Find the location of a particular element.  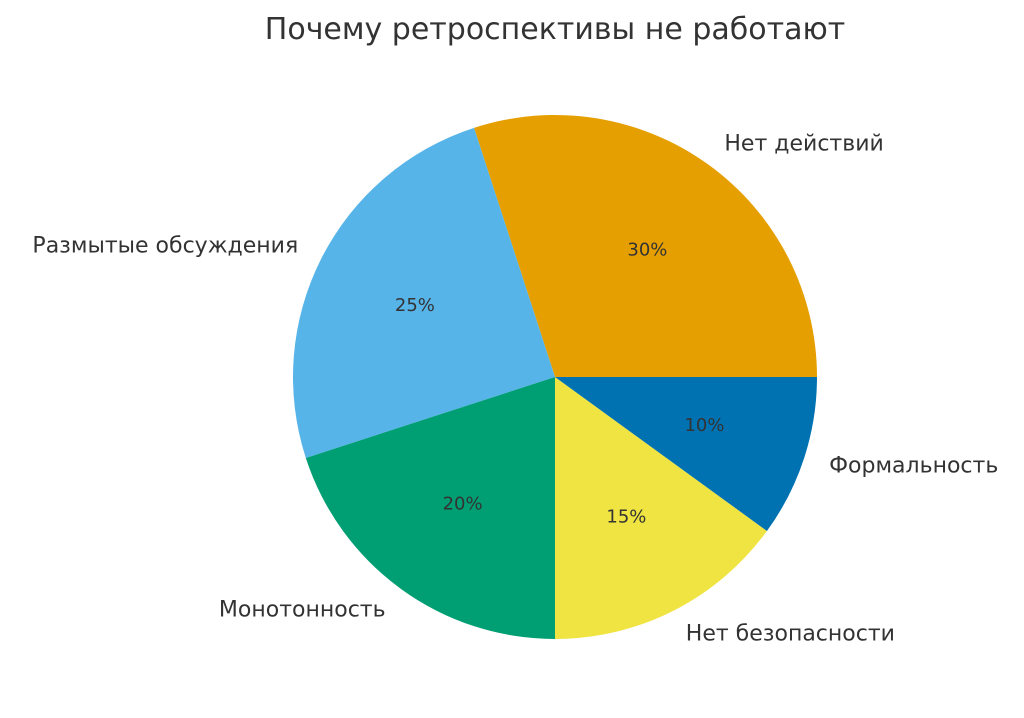

percent-labels: 30% 25% 20% 15% 10% is located at coordinates (560, 383).